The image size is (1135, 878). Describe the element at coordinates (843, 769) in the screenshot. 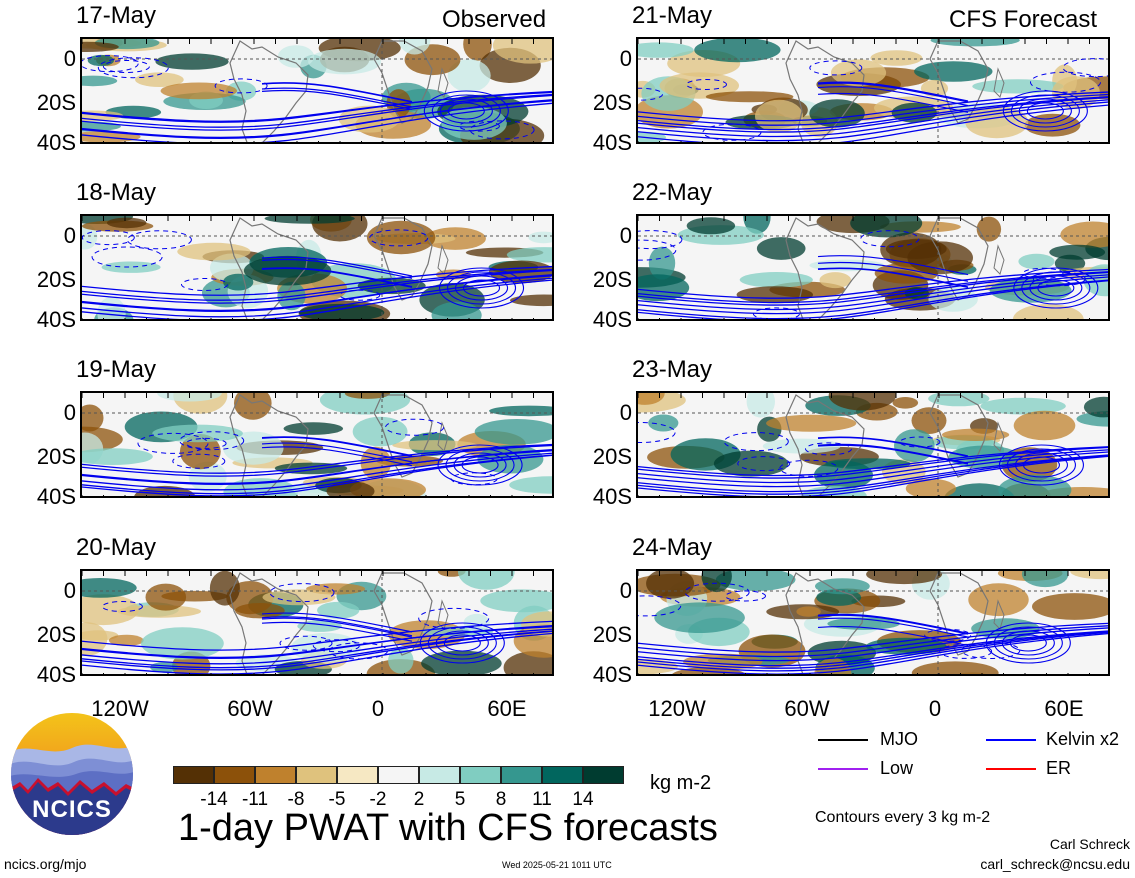

I see `legend-low-line` at that location.